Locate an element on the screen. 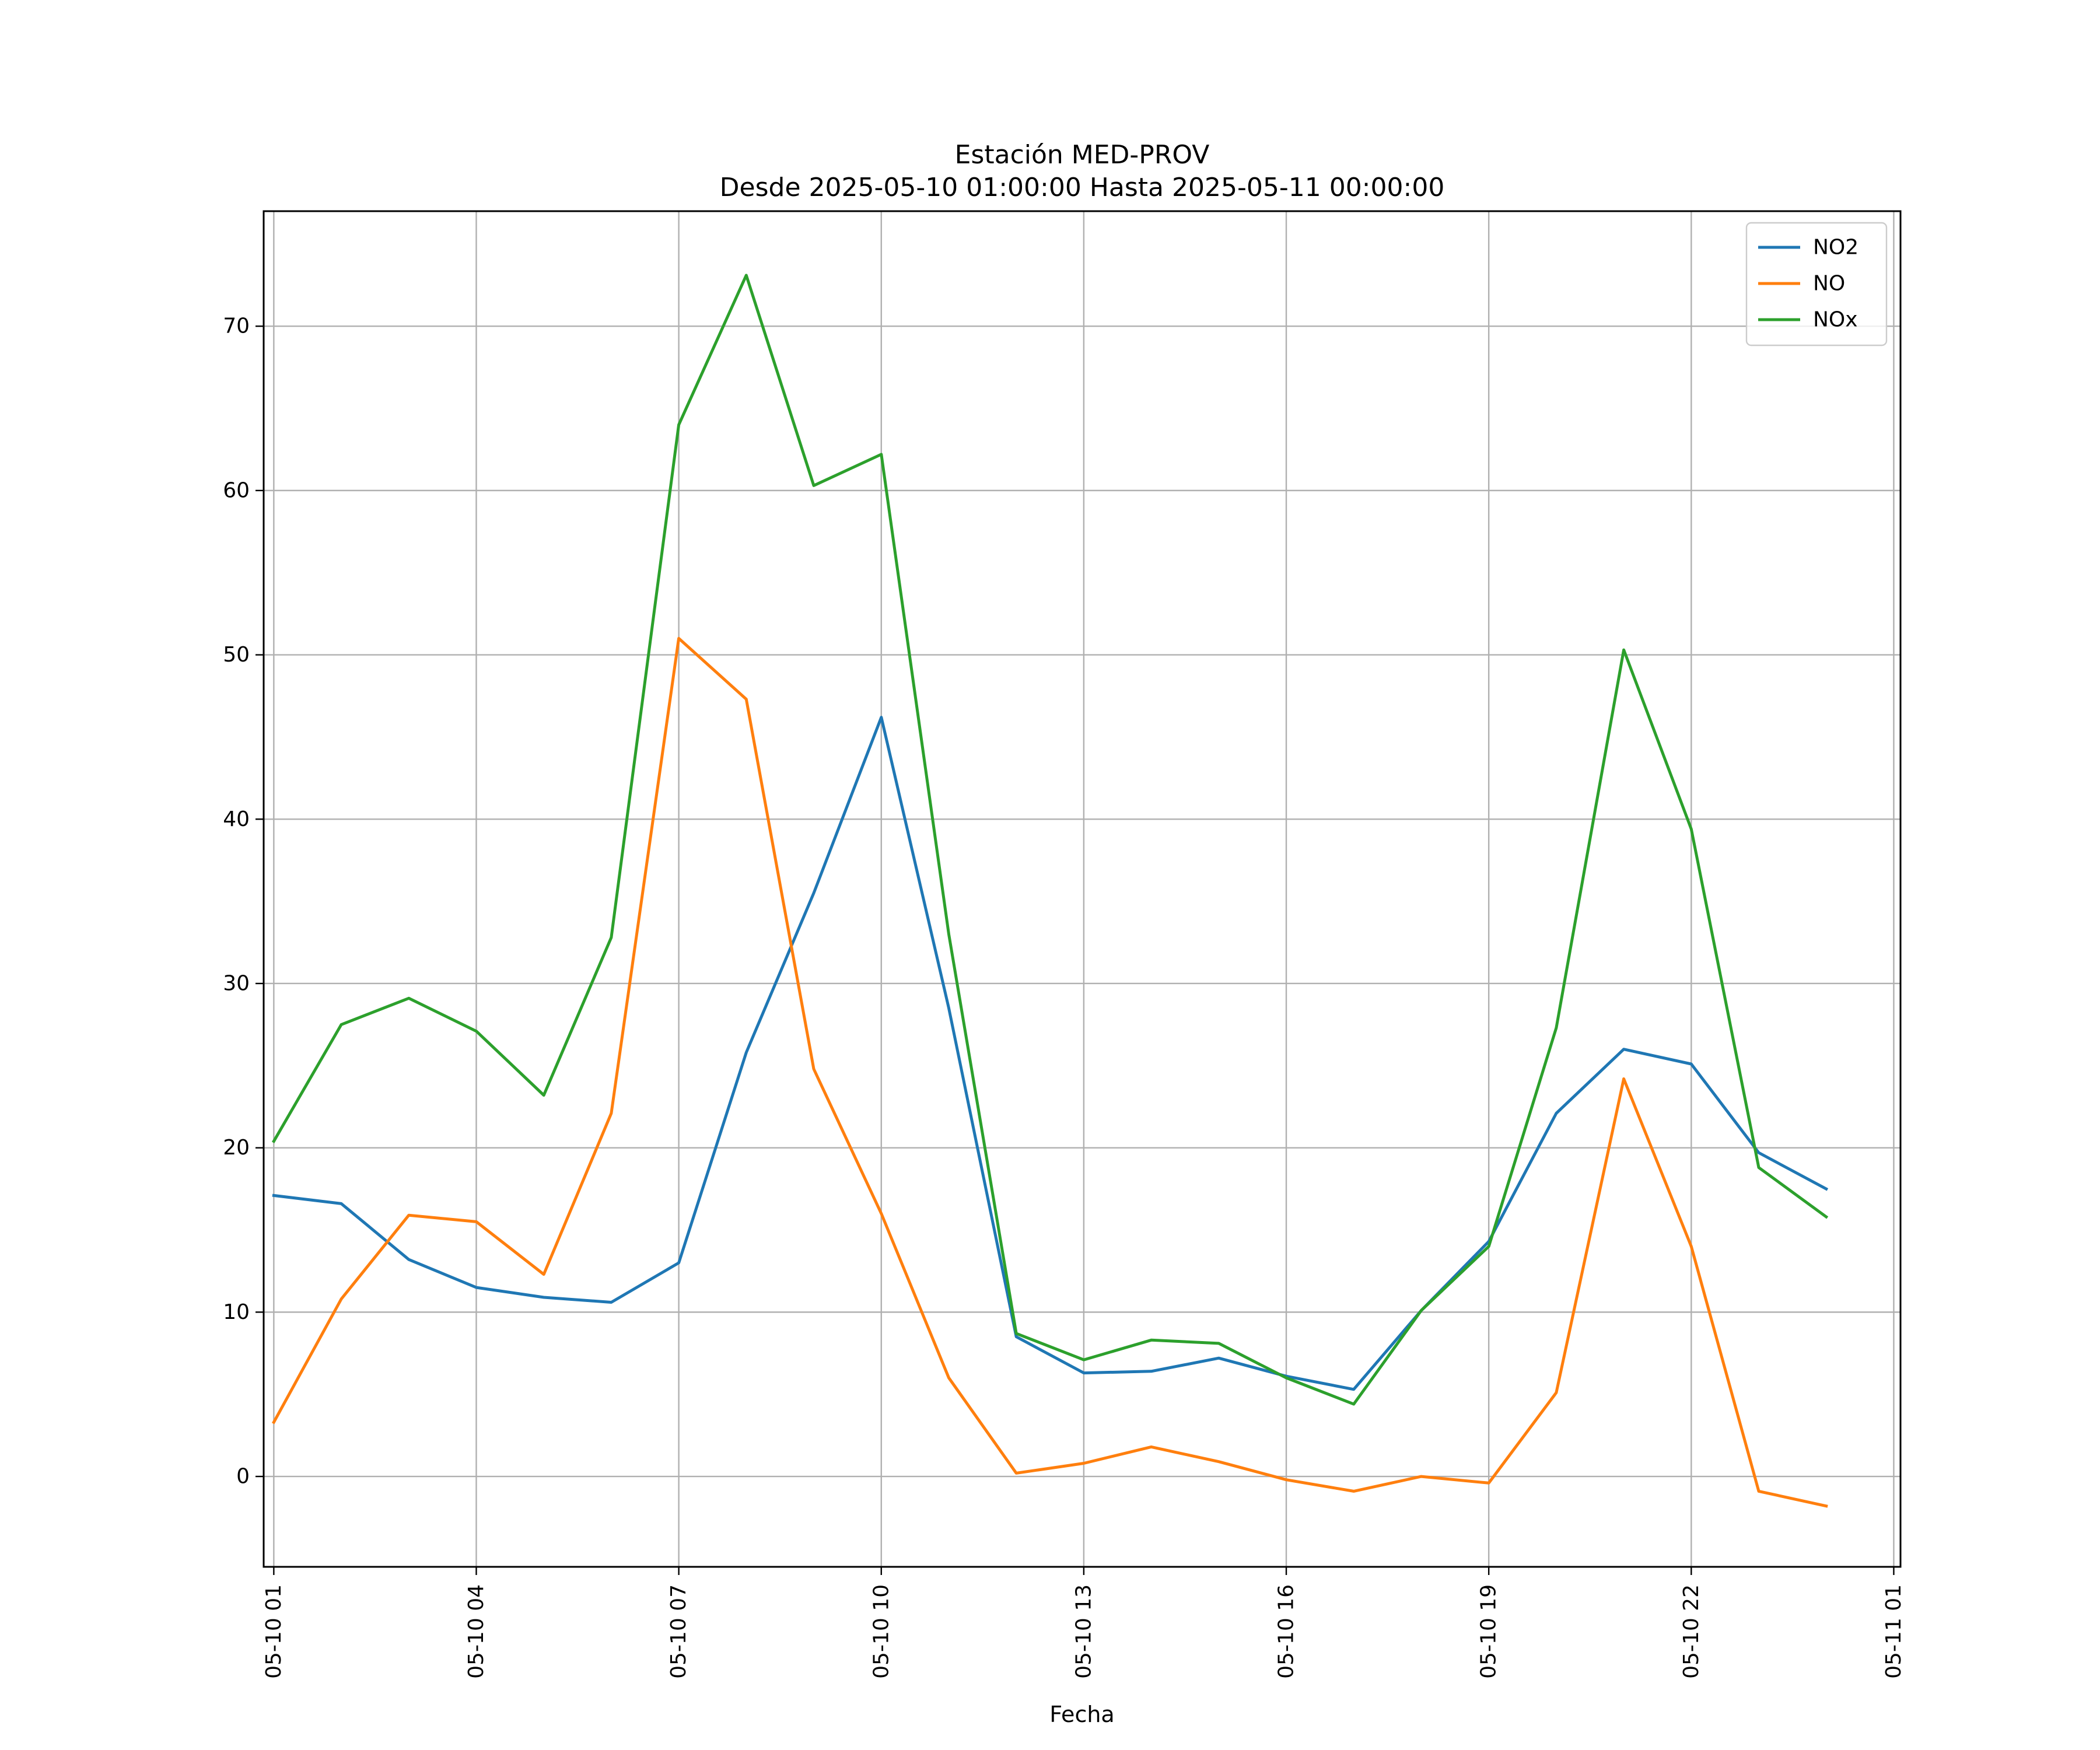 The width and height of the screenshot is (2100, 1750). x-tick-label: 05-10 19 is located at coordinates (1489, 1631).